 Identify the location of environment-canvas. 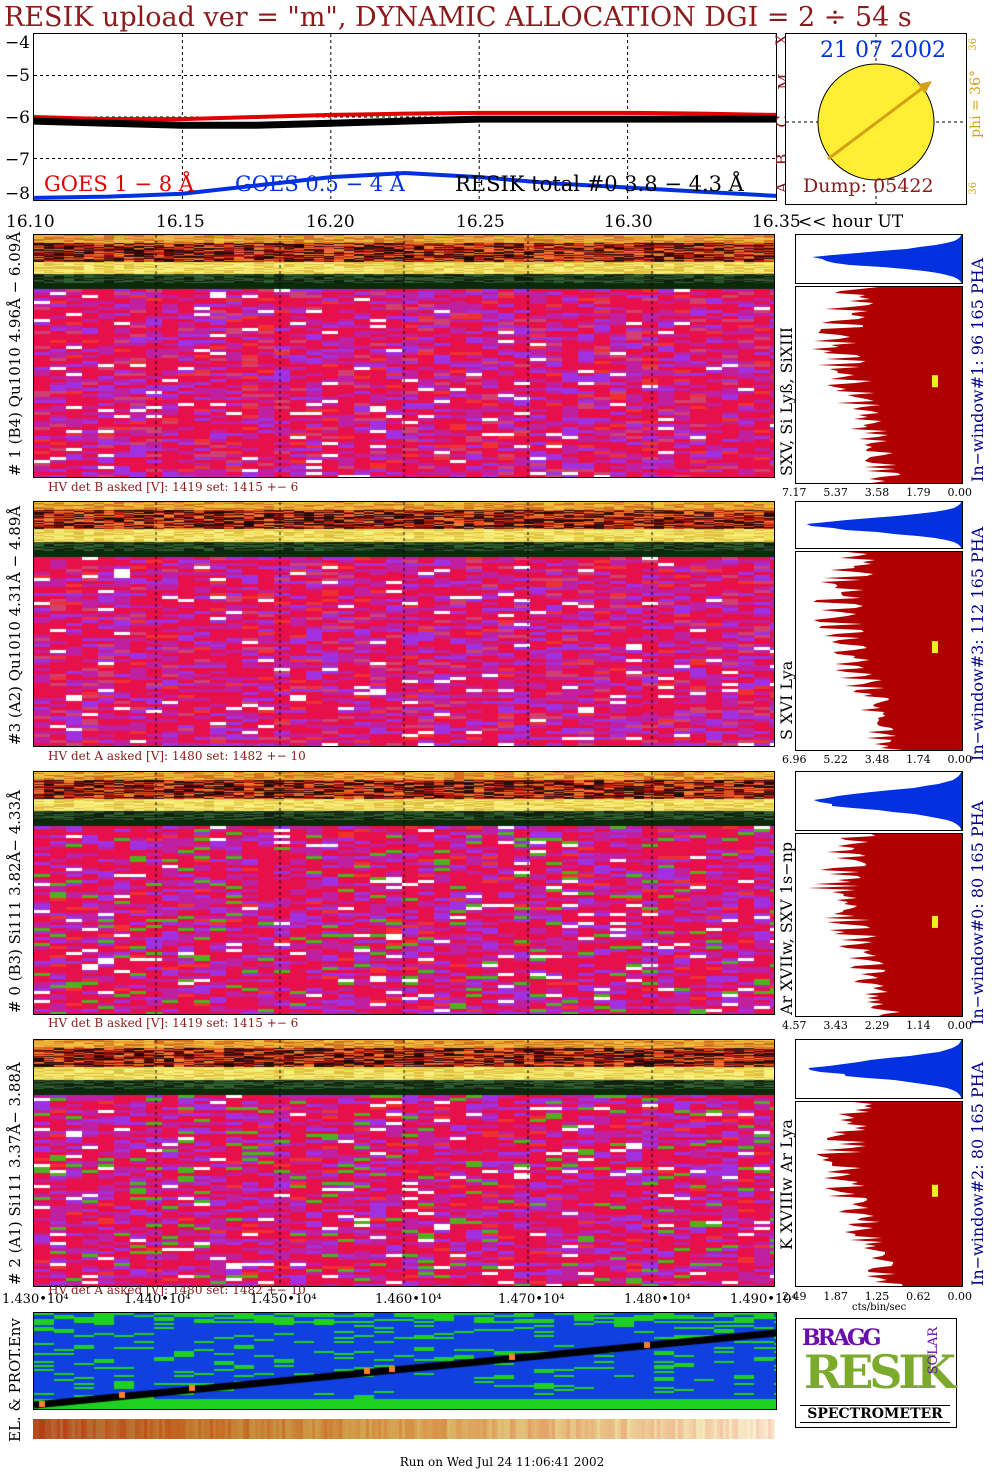
(405, 1361).